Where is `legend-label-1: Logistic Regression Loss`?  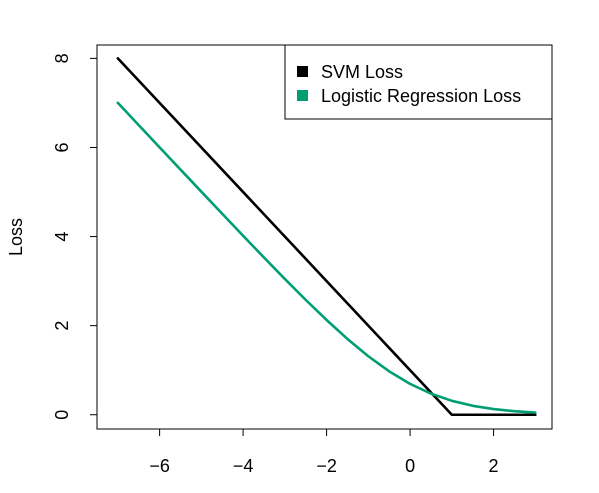 legend-label-1: Logistic Regression Loss is located at coordinates (421, 96).